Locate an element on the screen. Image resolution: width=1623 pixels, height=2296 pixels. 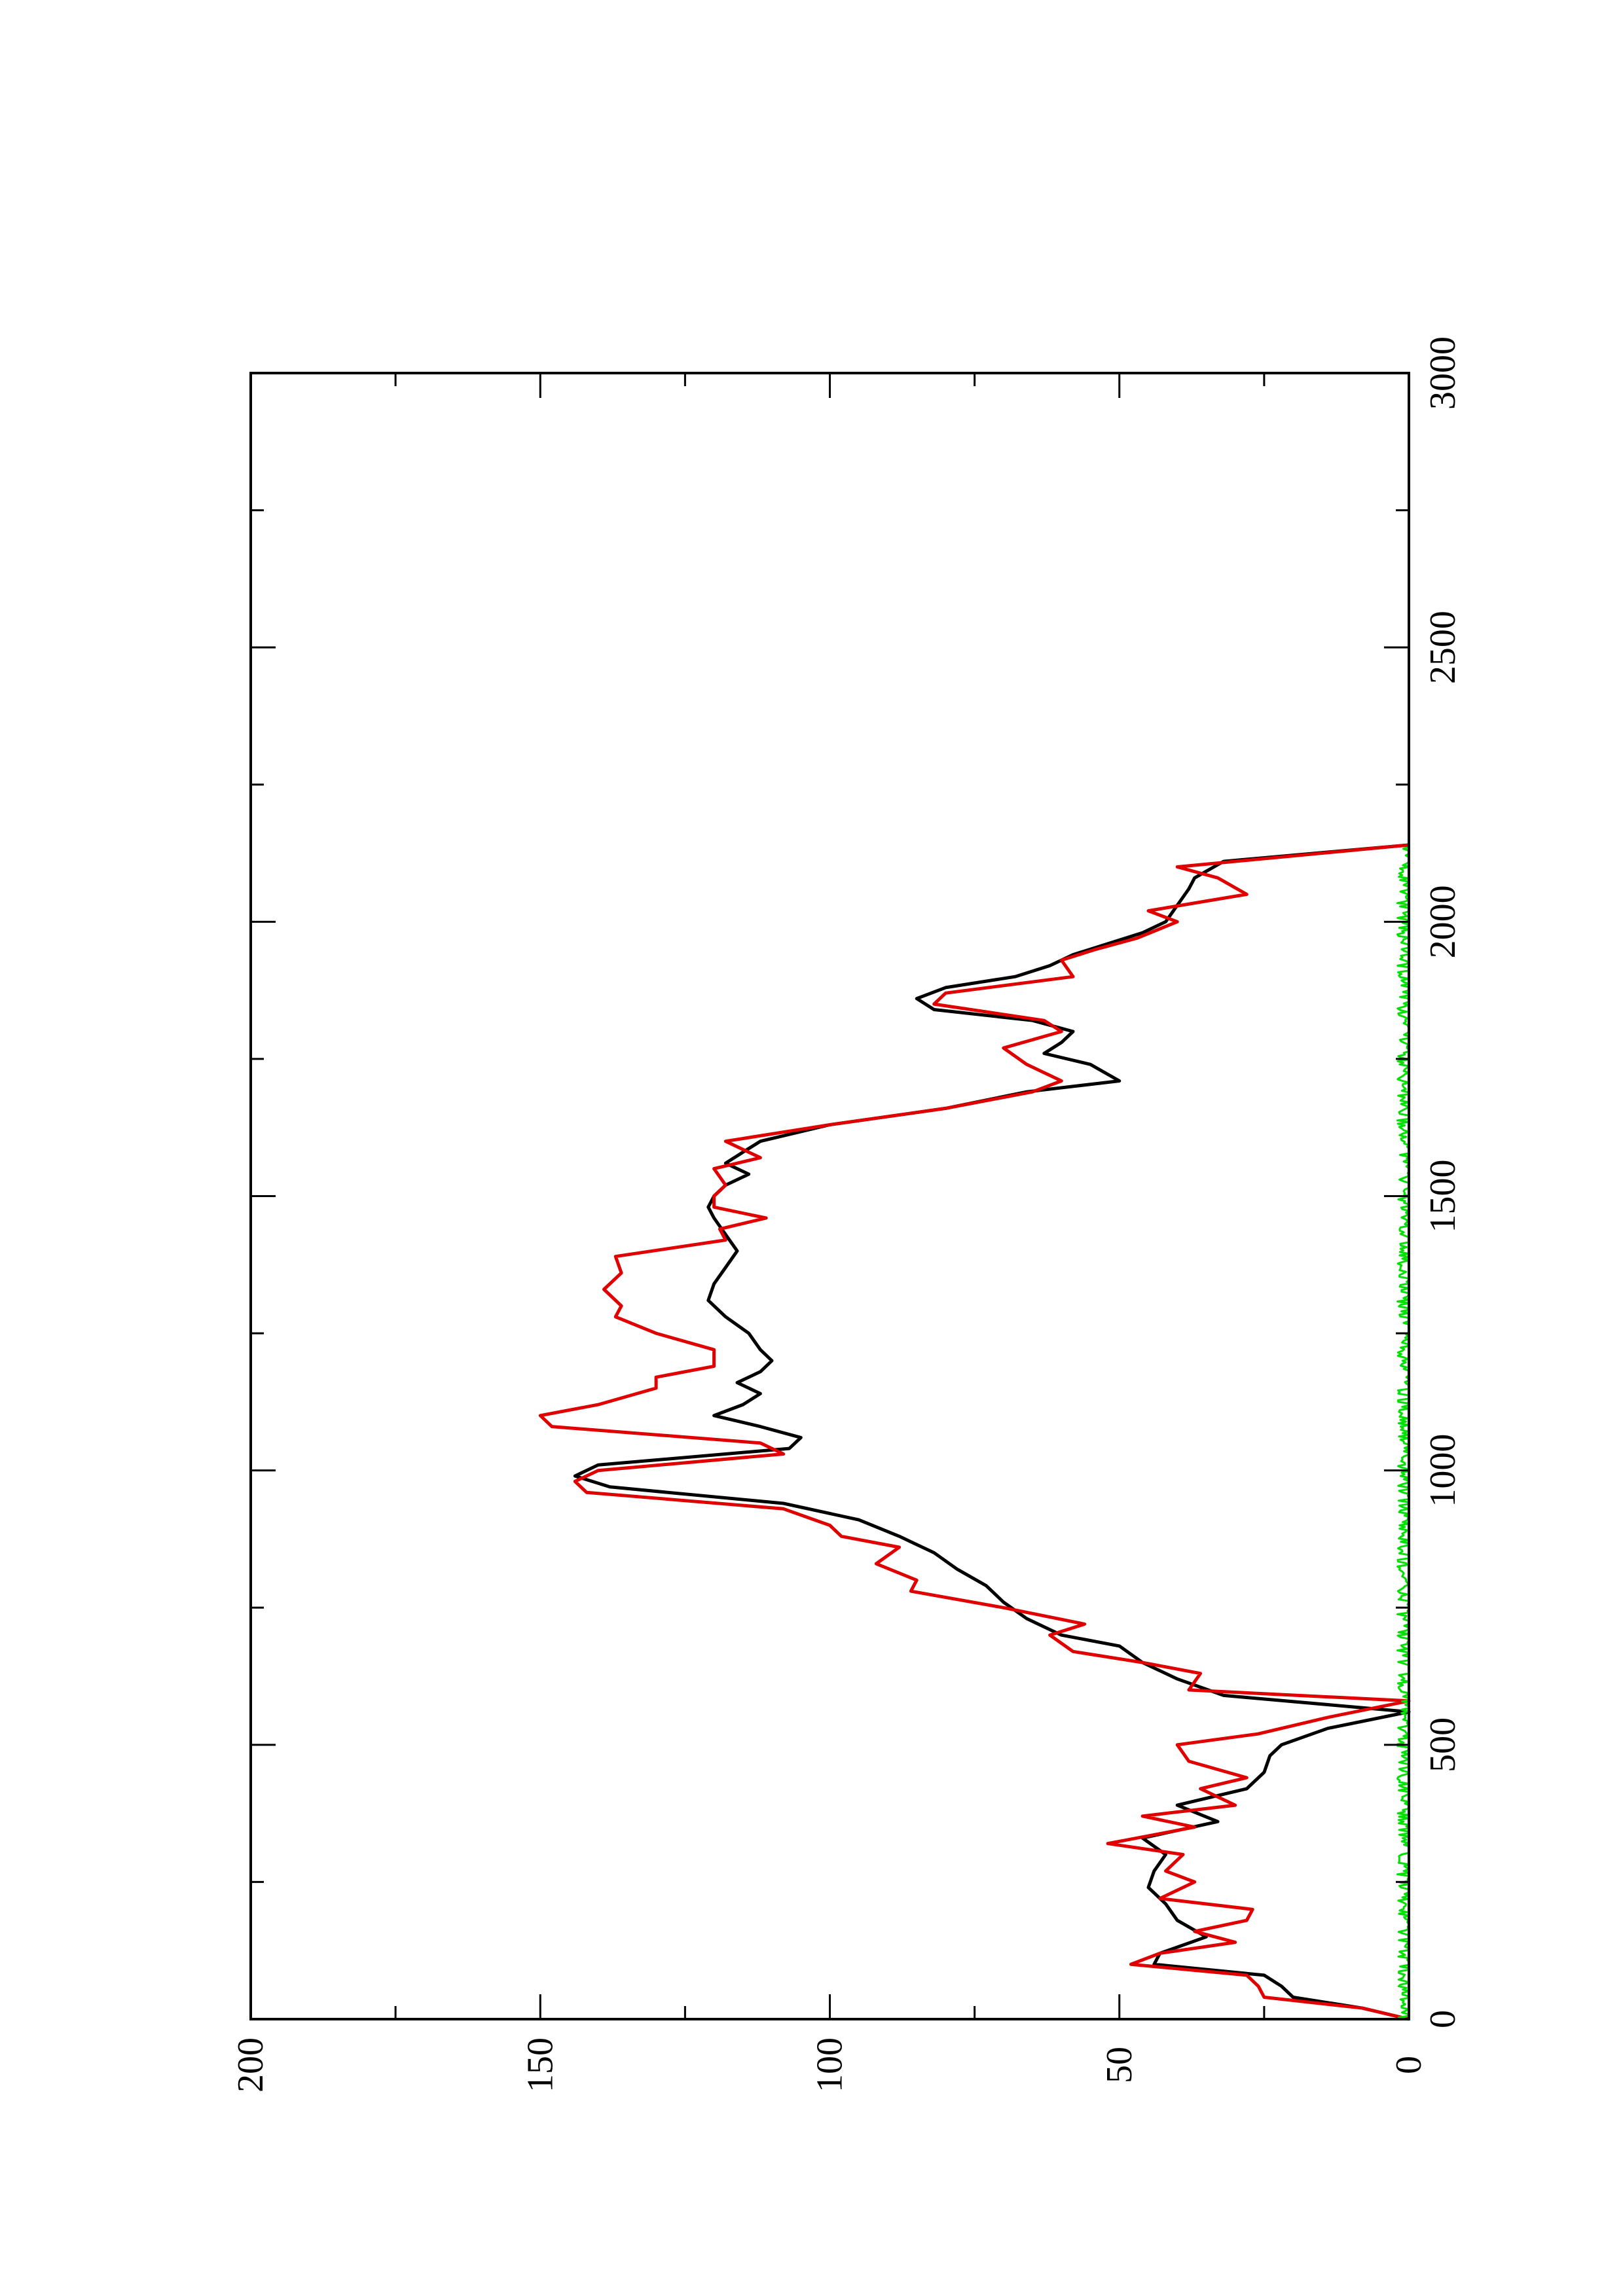
y-tick-label: 100 is located at coordinates (830, 2064).